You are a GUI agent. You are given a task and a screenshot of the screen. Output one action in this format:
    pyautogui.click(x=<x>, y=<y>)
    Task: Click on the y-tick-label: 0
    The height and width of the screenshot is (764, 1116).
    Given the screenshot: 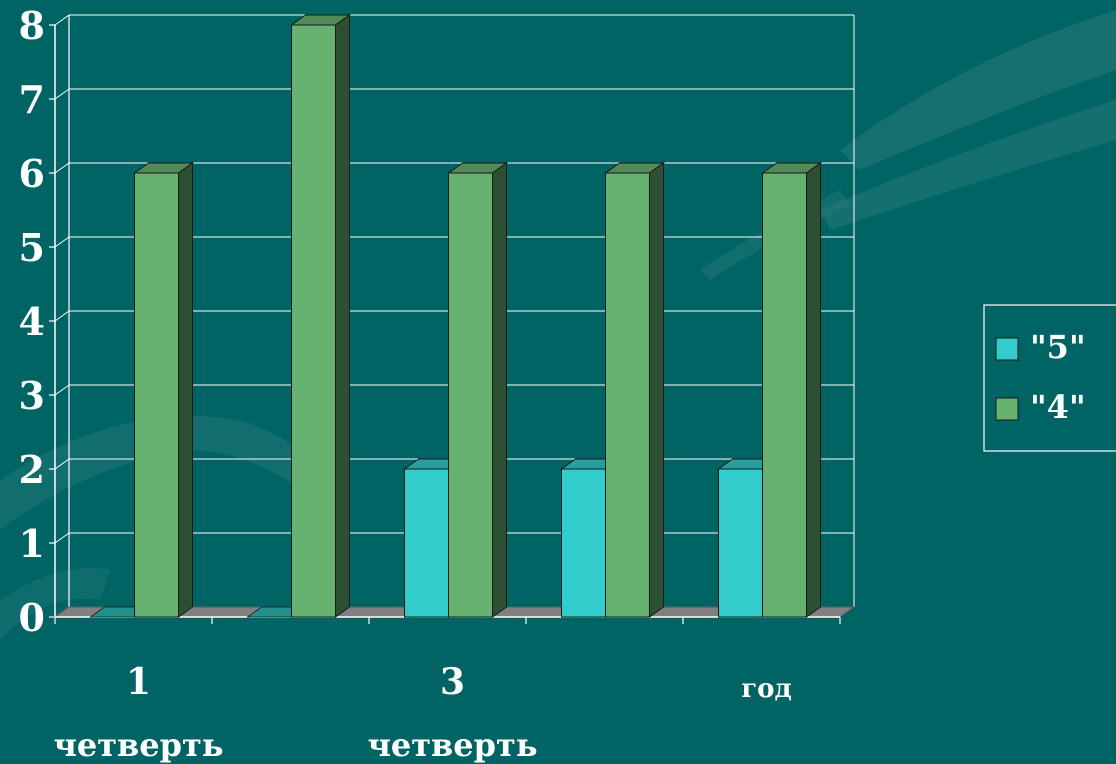 What is the action you would take?
    pyautogui.click(x=32, y=617)
    